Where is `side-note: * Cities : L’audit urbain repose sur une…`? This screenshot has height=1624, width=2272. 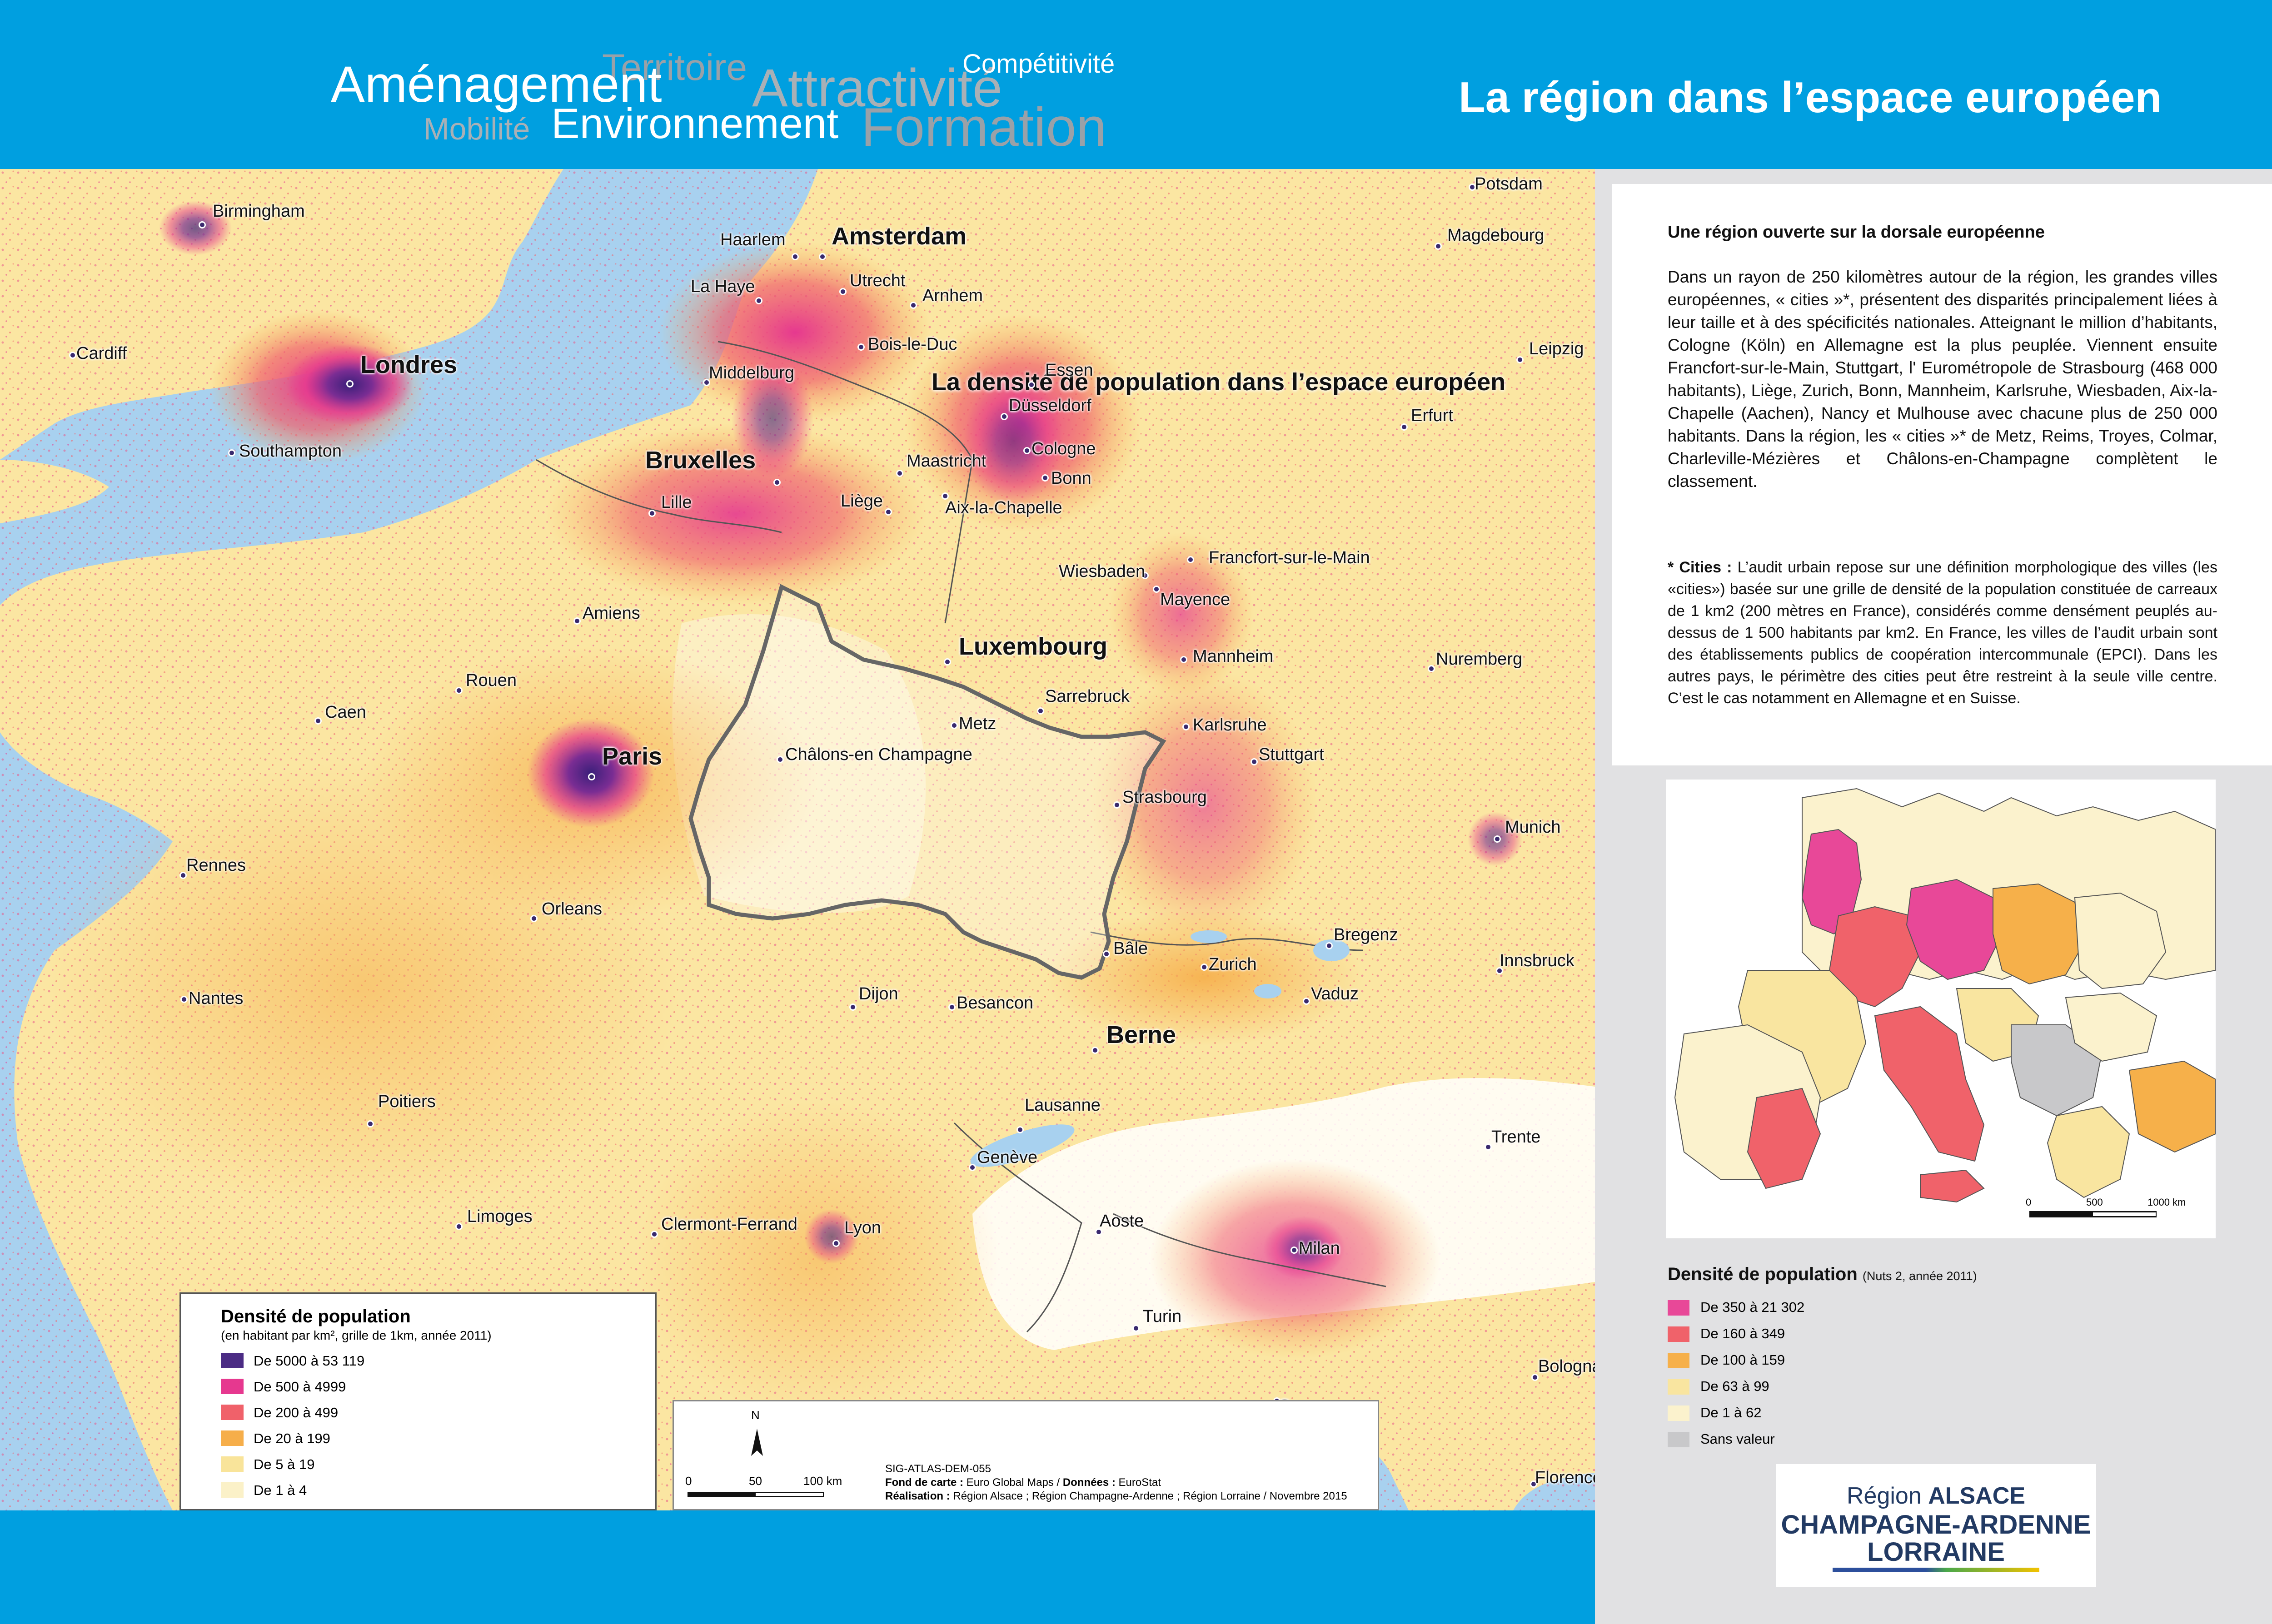
side-note: * Cities : L’audit urbain repose sur une… is located at coordinates (1942, 633).